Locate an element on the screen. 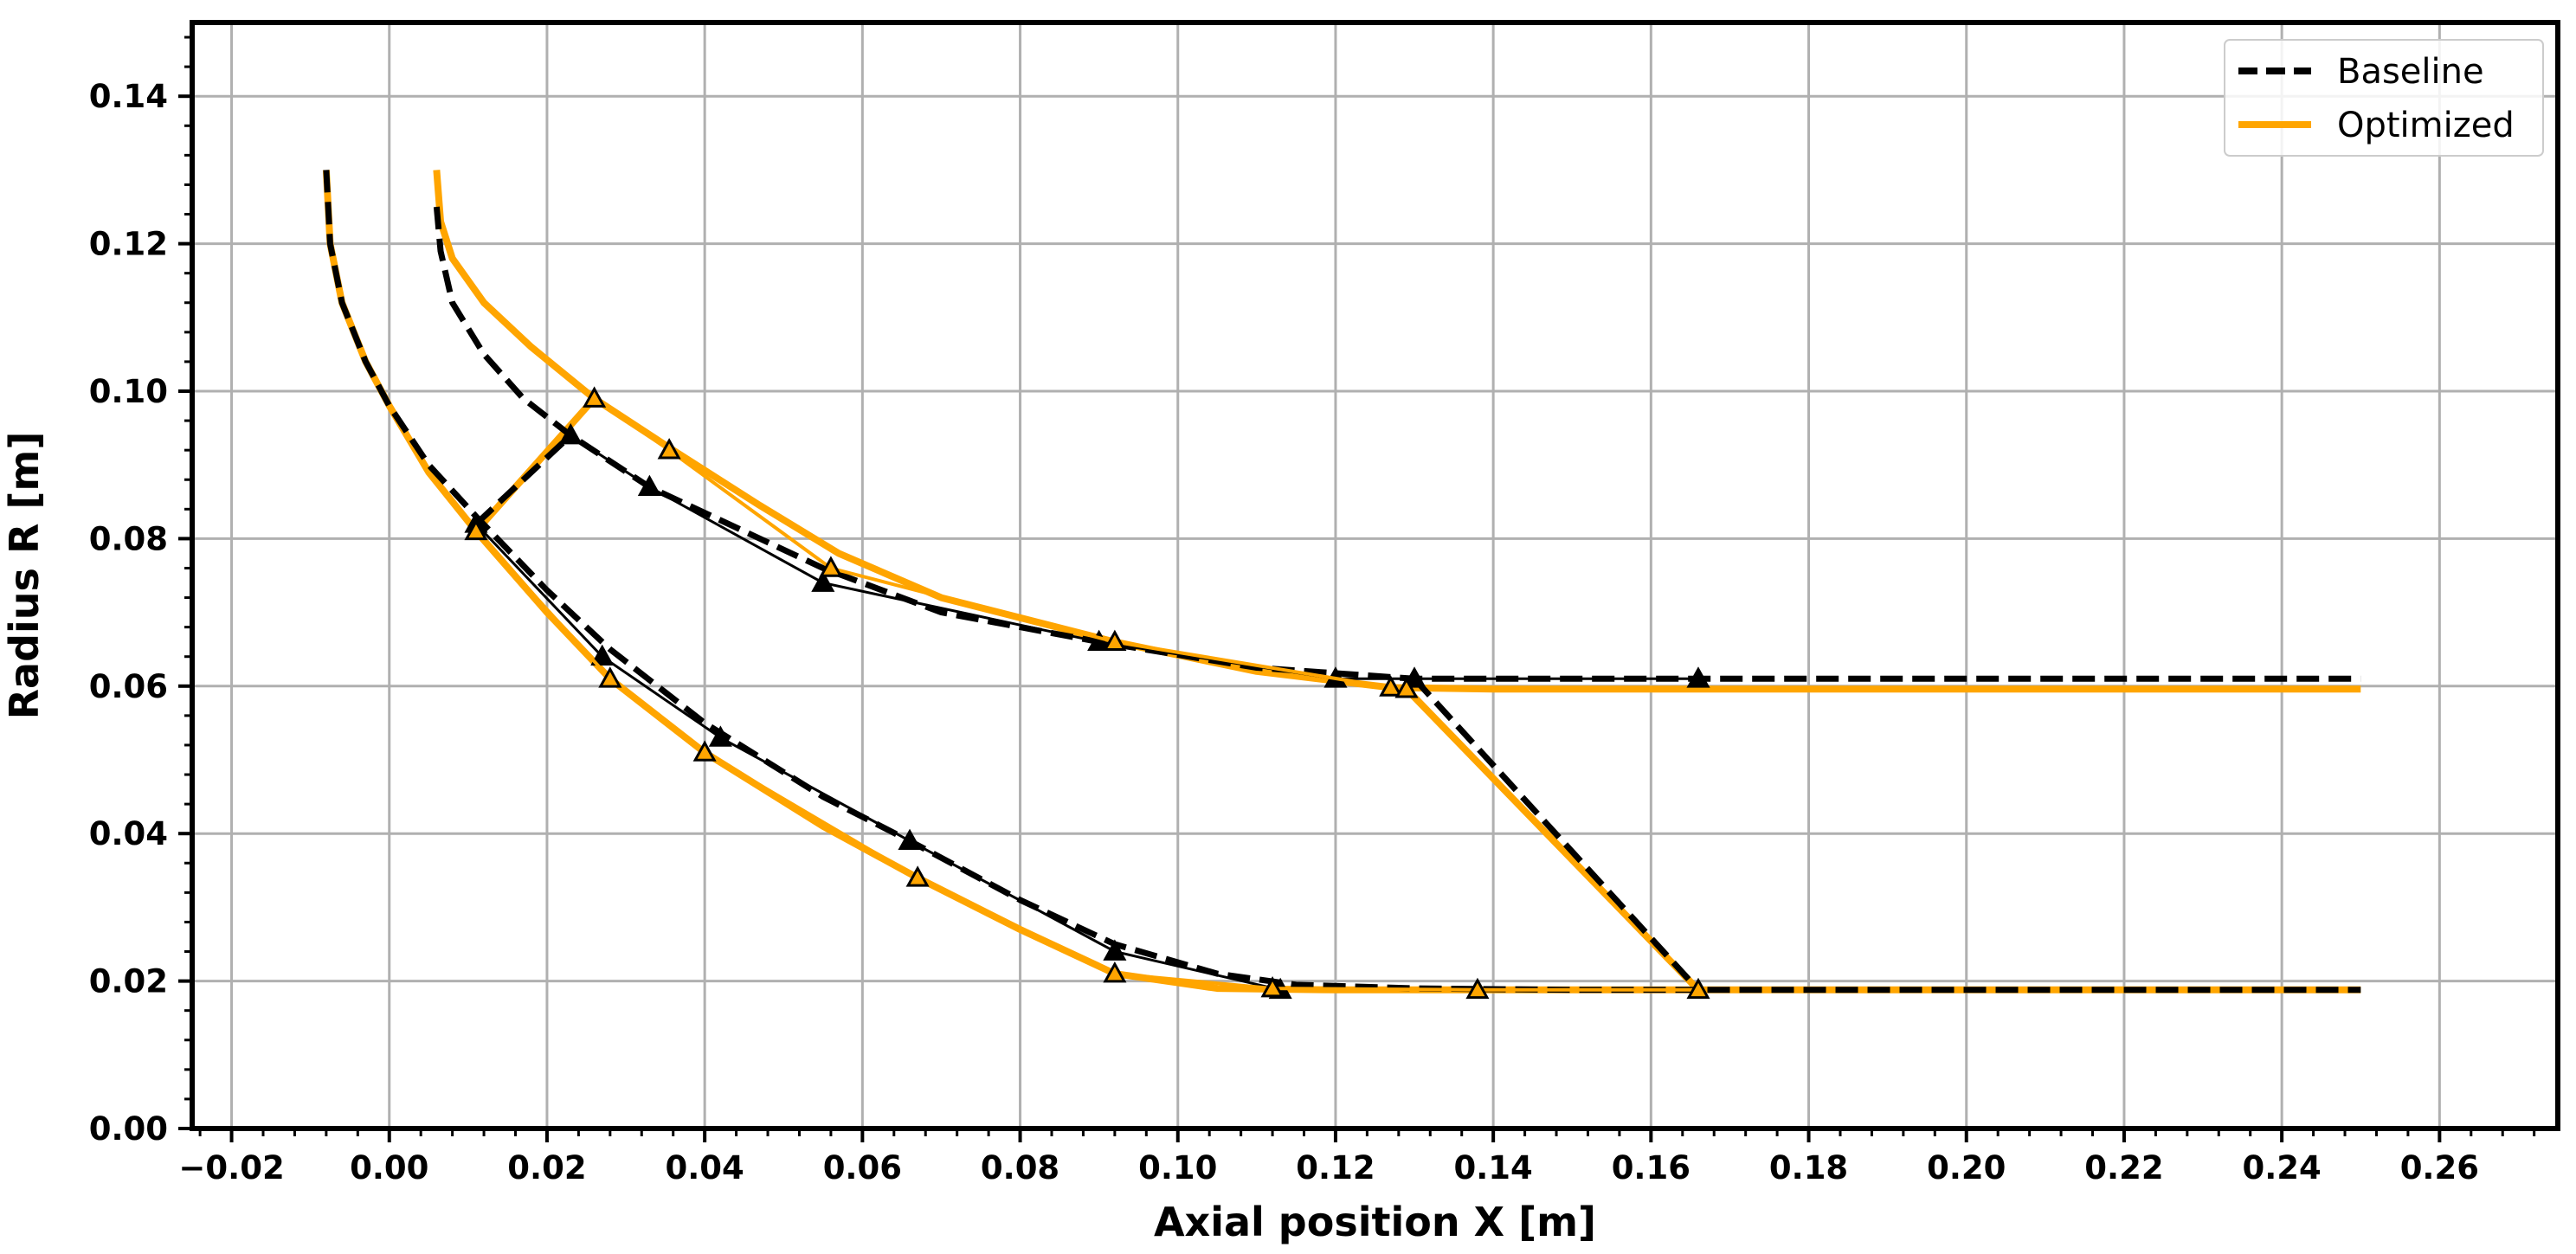  x-tick-label: 0.12 is located at coordinates (1335, 1167).